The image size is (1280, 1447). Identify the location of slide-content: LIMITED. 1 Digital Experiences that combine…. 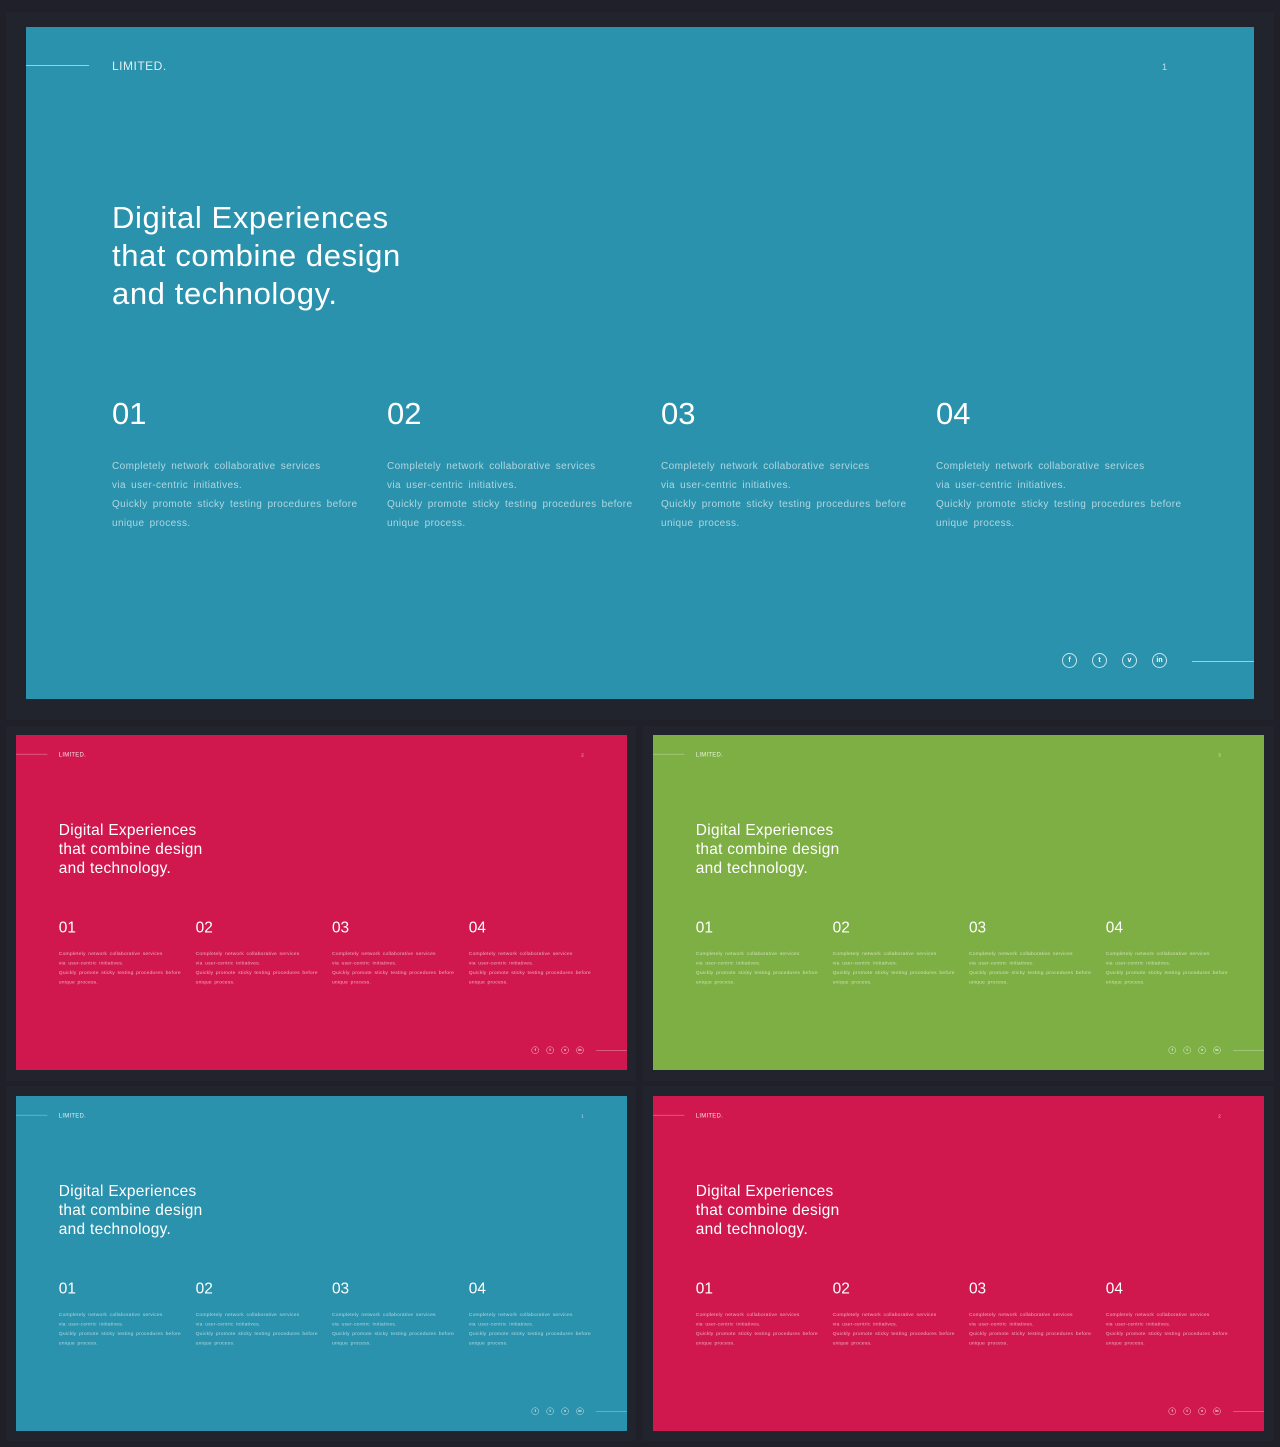
(321, 1263).